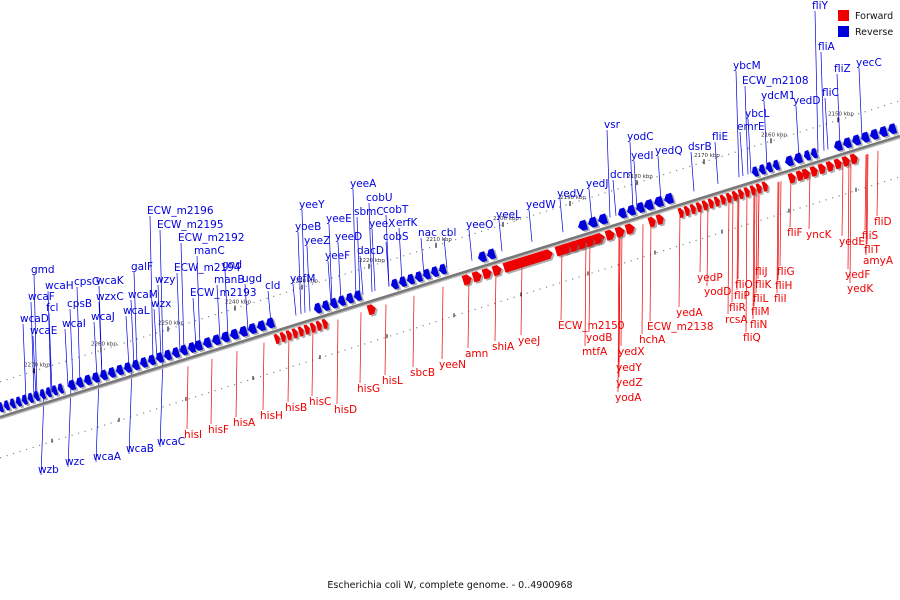 The image size is (900, 600). Describe the element at coordinates (479, 225) in the screenshot. I see `gene-label-yeeo: yeeO` at that location.